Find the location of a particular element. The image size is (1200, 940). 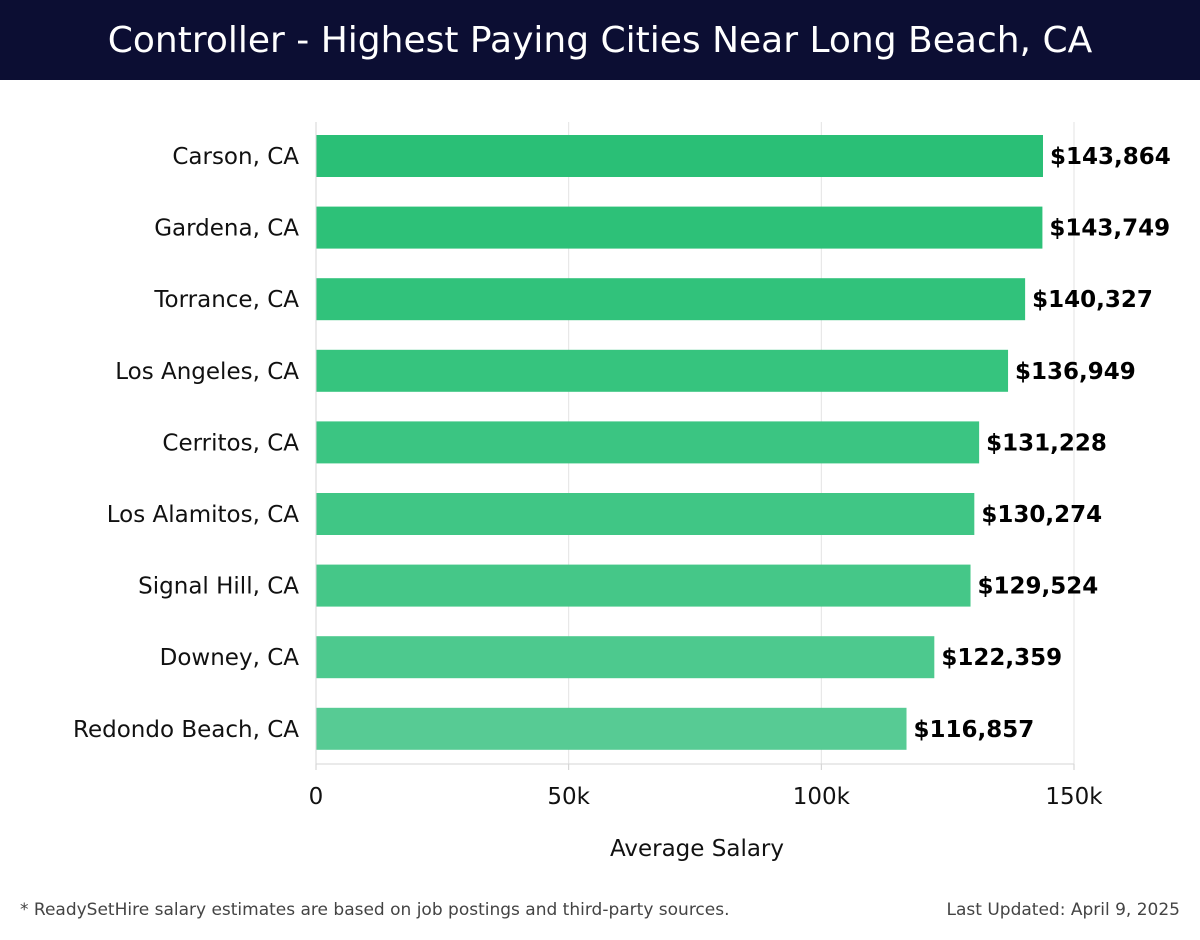

x-tick-label: 100k is located at coordinates (822, 797).